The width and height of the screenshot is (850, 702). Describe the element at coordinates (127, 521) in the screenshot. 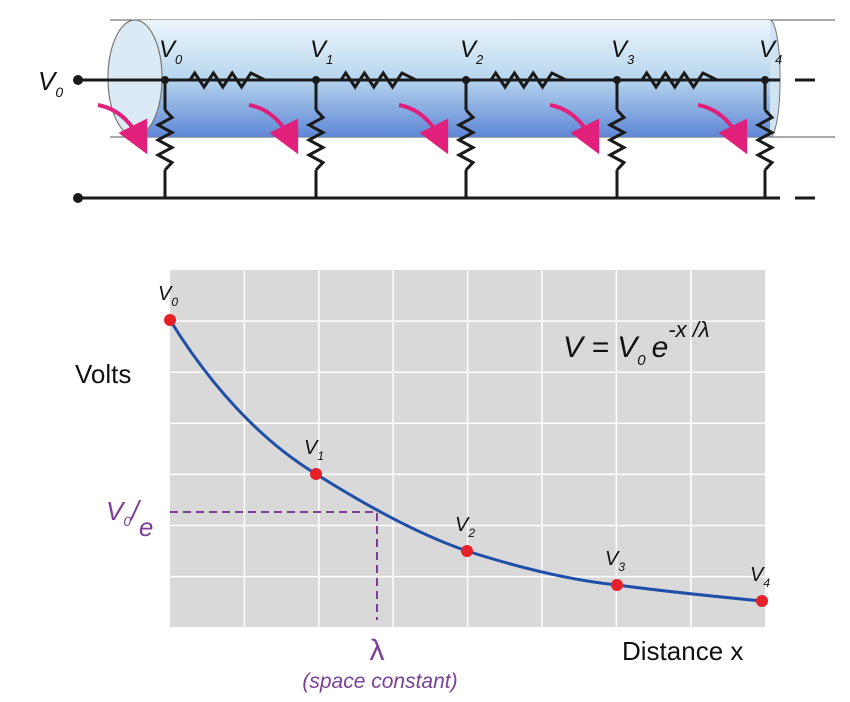

I see `threshold-sub: 0` at that location.